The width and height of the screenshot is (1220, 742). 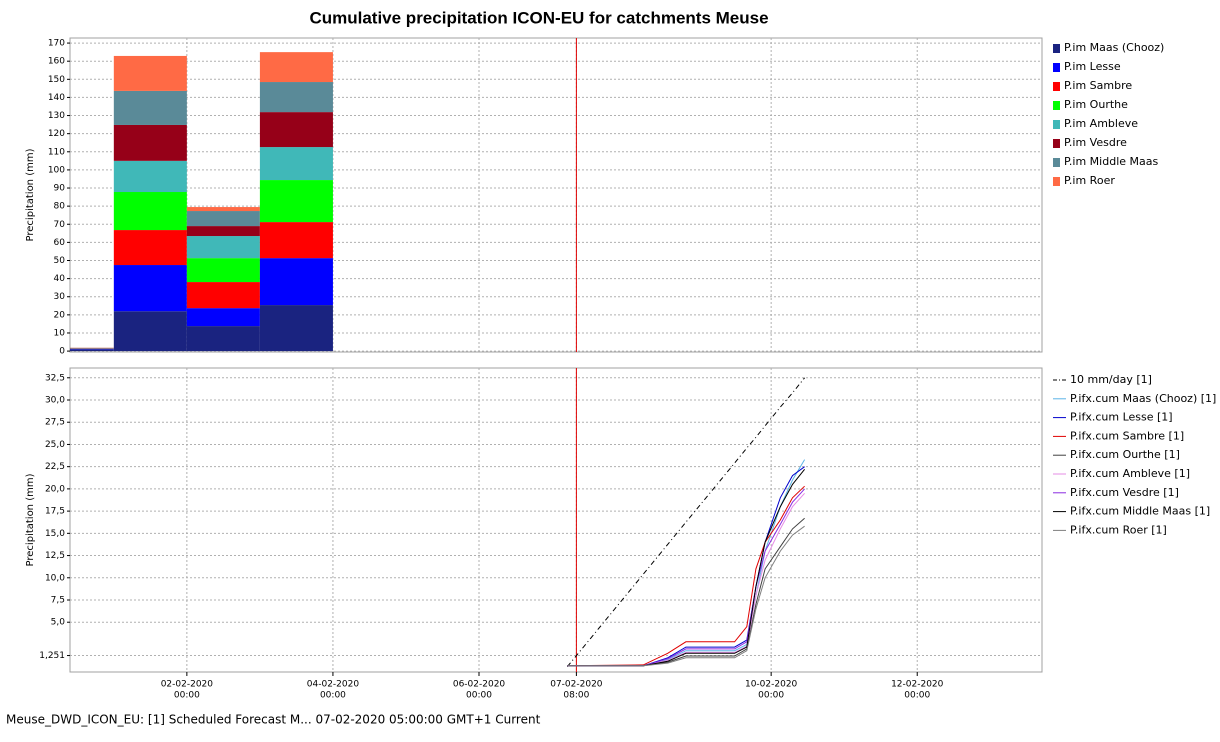 What do you see at coordinates (55, 467) in the screenshot?
I see `y-tick-label: 22,5` at bounding box center [55, 467].